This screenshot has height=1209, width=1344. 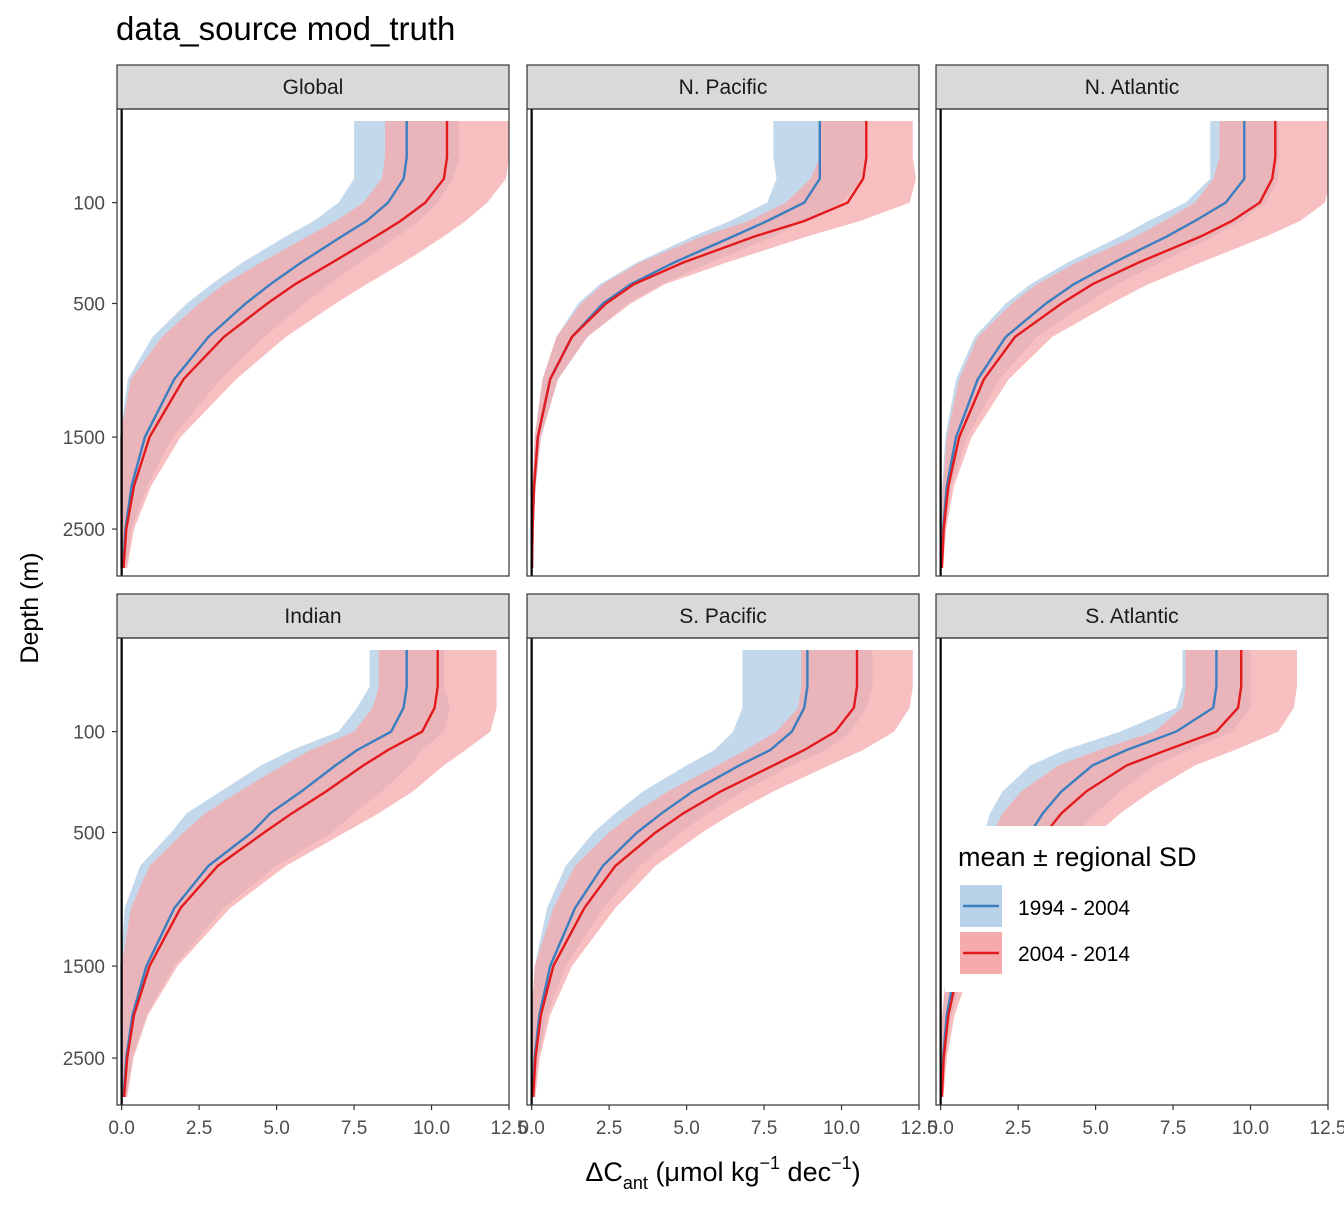 I want to click on ribbon-2004-2014-global, so click(x=314, y=344).